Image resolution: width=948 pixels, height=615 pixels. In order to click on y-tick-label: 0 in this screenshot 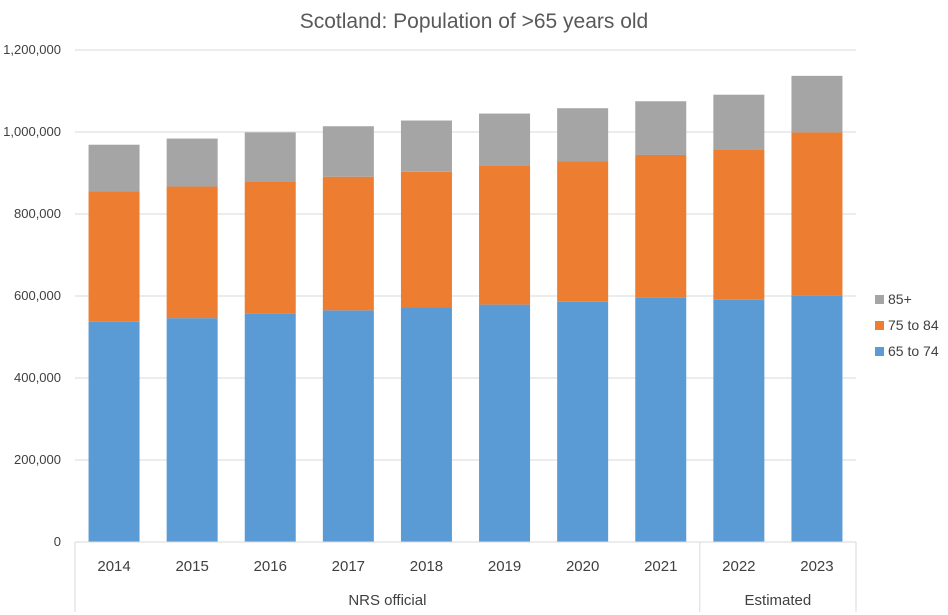, I will do `click(57, 541)`.